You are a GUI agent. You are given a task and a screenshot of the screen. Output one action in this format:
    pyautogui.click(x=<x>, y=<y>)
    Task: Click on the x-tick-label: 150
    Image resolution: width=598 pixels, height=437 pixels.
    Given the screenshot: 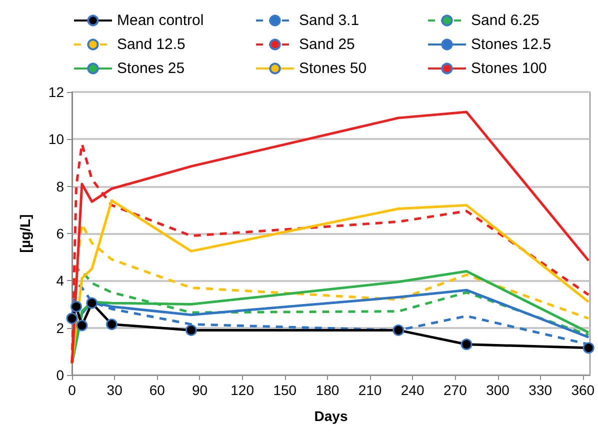 What is the action you would take?
    pyautogui.click(x=285, y=390)
    